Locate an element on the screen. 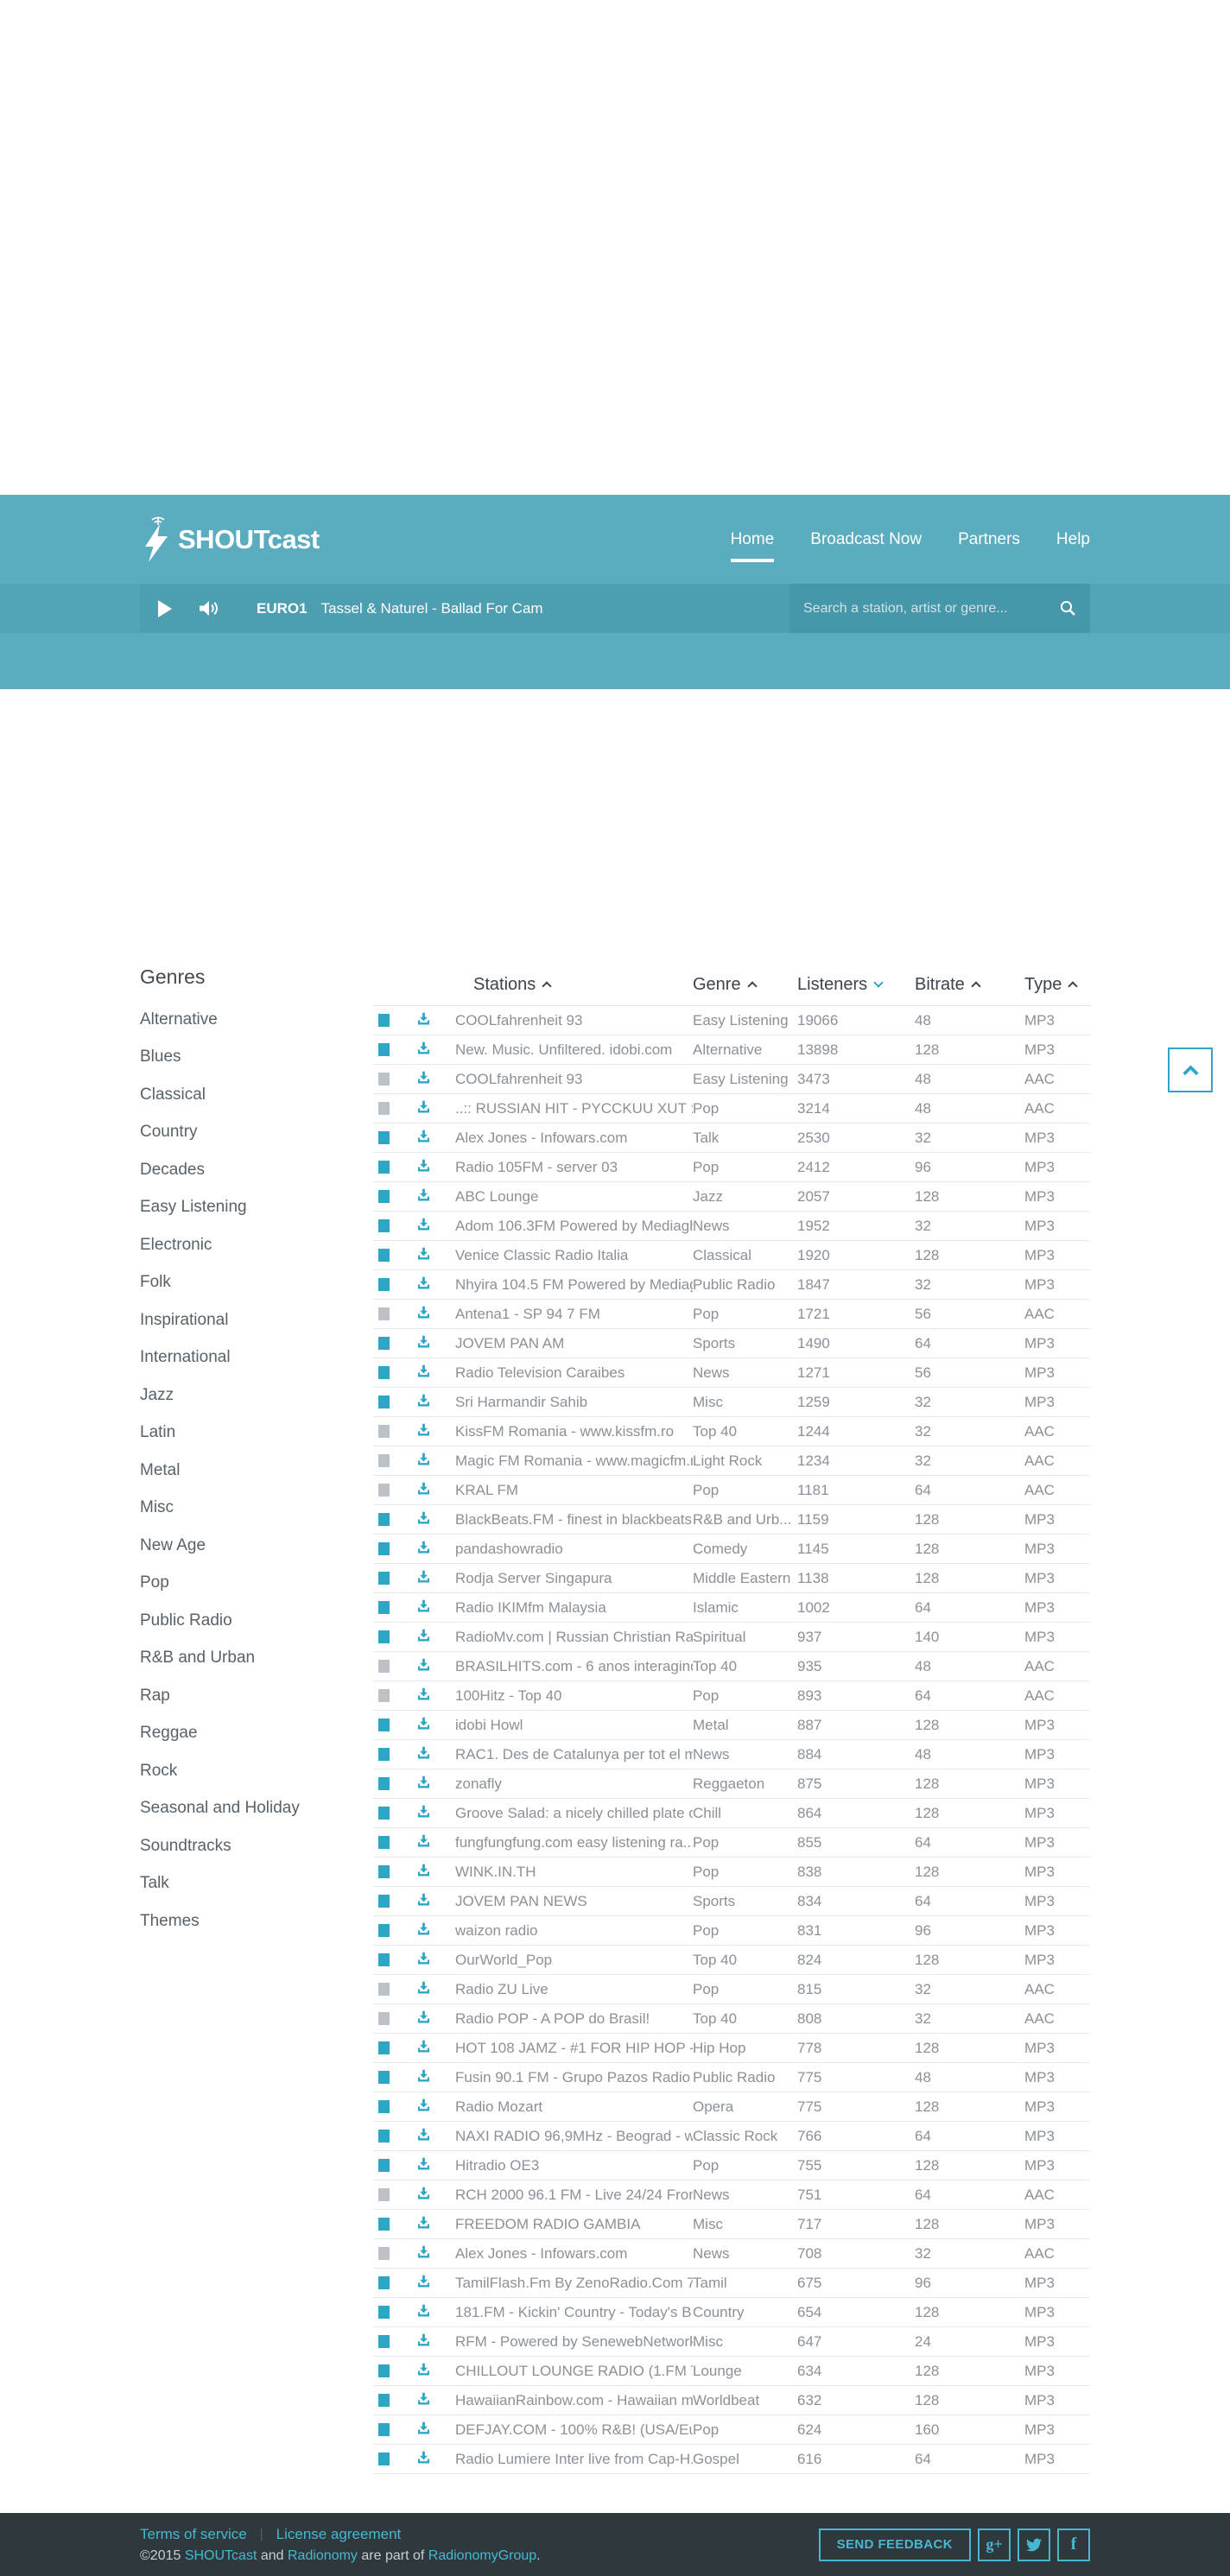 Image resolution: width=1230 pixels, height=2576 pixels. station-name: idobi Howl is located at coordinates (489, 1724).